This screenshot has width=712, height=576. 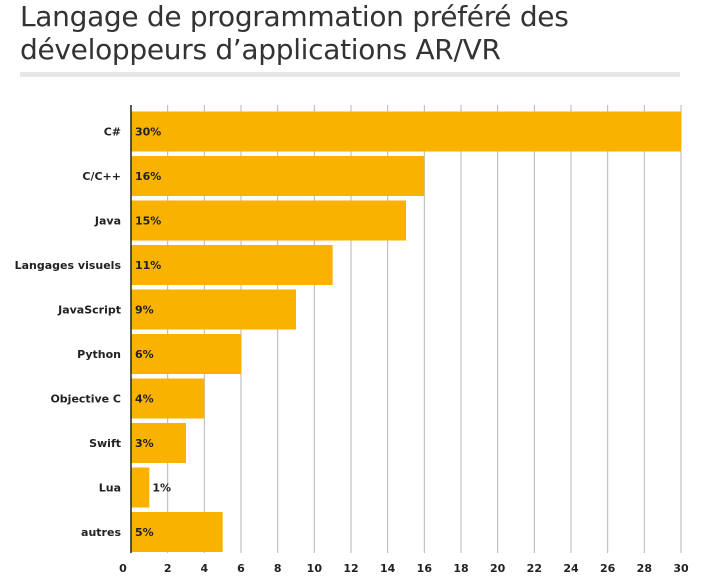 What do you see at coordinates (498, 568) in the screenshot?
I see `x-tick-label: 20` at bounding box center [498, 568].